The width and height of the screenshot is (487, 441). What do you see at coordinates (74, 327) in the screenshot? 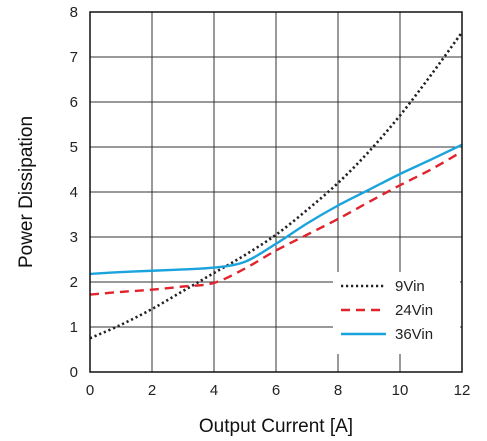
I see `y-tick-label: 1` at bounding box center [74, 327].